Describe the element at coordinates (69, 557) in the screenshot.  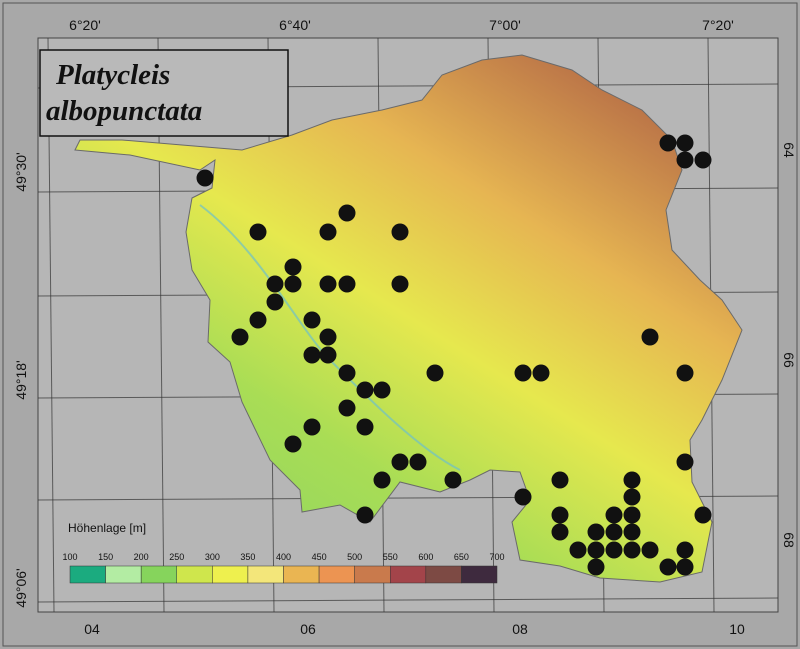
I see `legend-tick-label: 100` at that location.